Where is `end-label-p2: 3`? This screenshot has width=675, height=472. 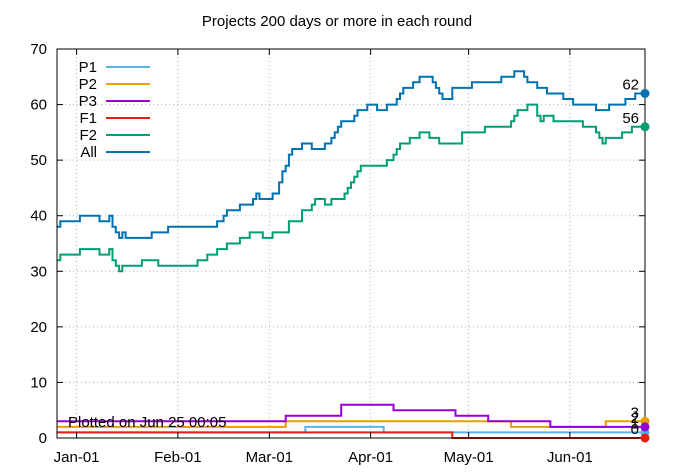
end-label-p2: 3 is located at coordinates (635, 412).